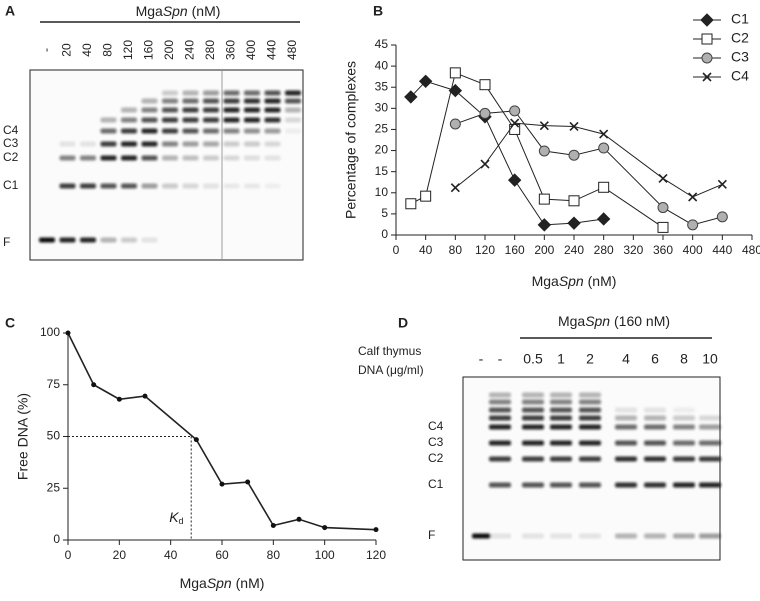 This screenshot has height=601, width=760. What do you see at coordinates (707, 77) in the screenshot?
I see `legend-marker` at bounding box center [707, 77].